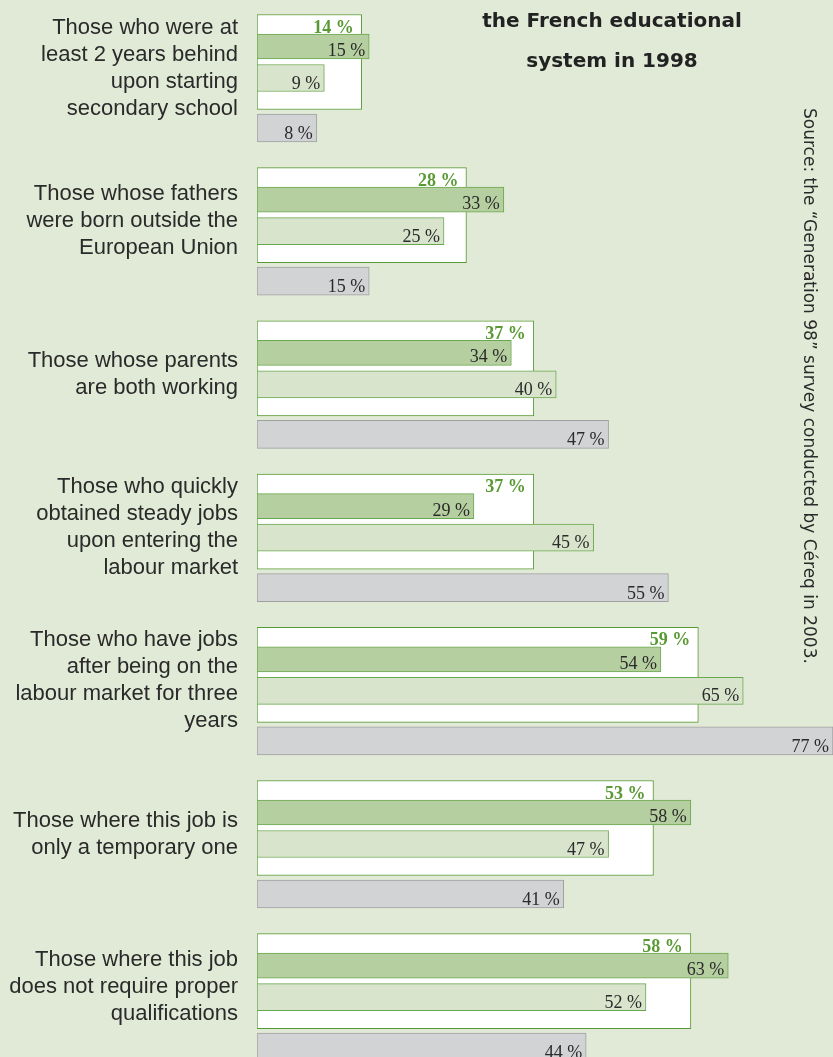  Describe the element at coordinates (131, 220) in the screenshot. I see `y-tick-label: Those whose fathers were born outside the European Union` at that location.